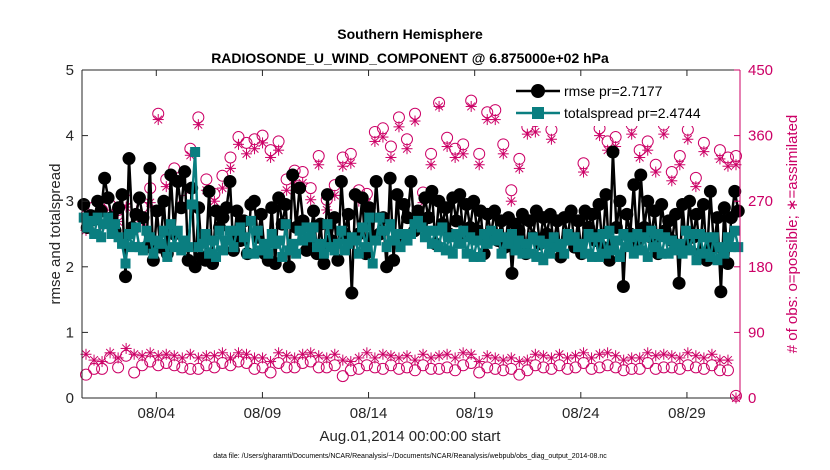 The image size is (830, 470). Describe the element at coordinates (760, 267) in the screenshot. I see `y-right-tick-label: 180` at that location.